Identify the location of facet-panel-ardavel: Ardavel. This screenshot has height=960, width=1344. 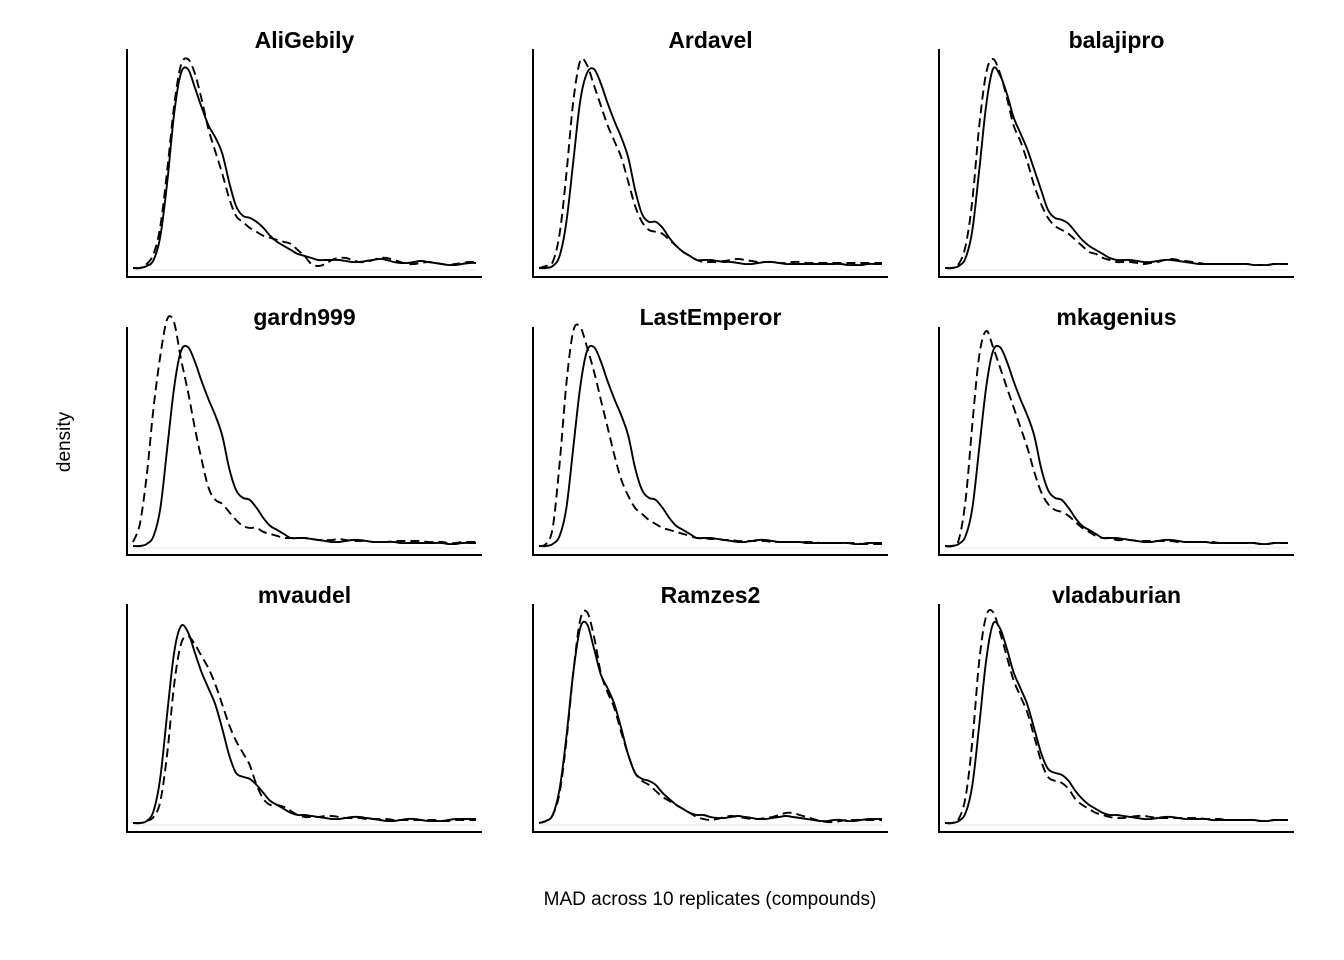
(710, 152).